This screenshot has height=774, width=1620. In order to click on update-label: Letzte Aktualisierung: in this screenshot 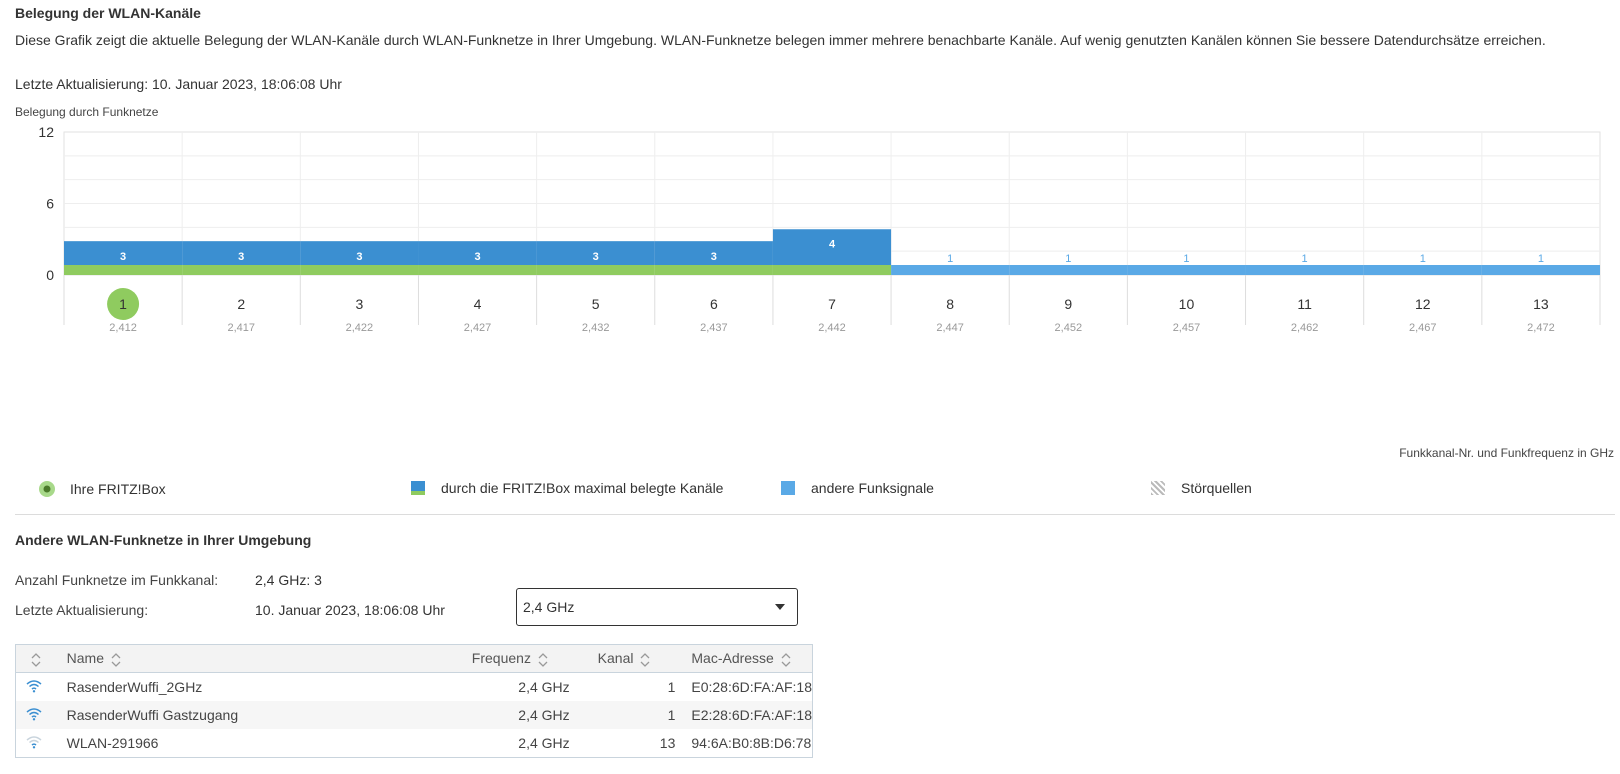, I will do `click(82, 610)`.